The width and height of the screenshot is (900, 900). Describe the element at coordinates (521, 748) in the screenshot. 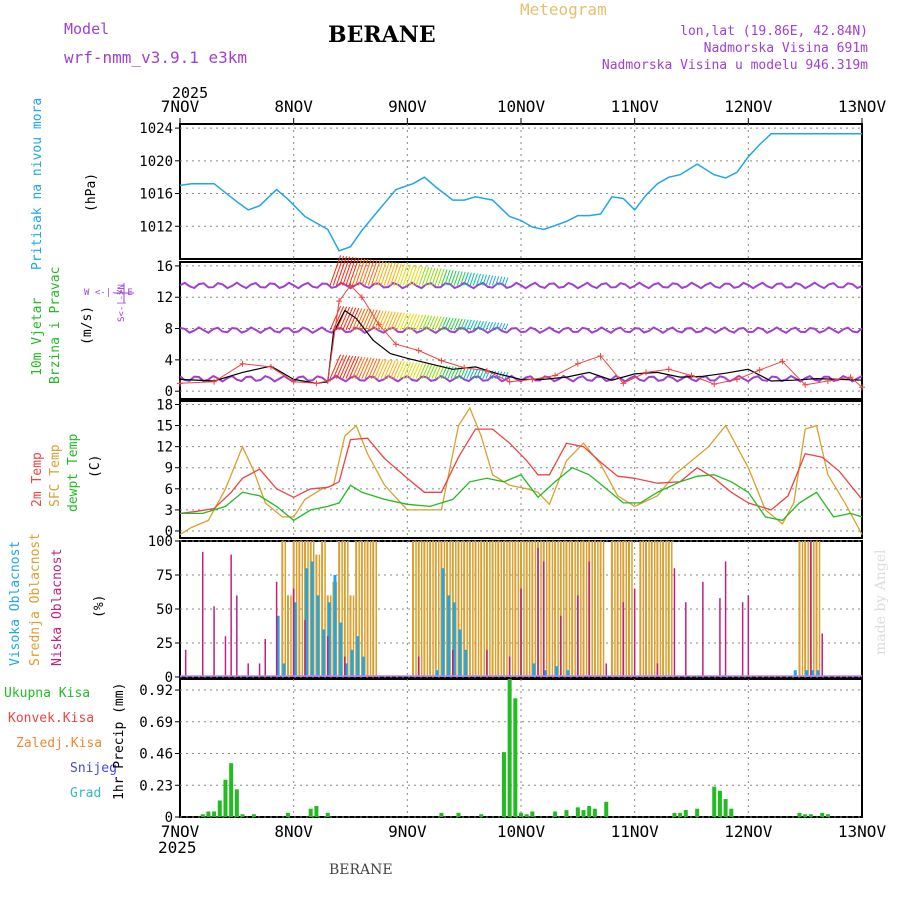

I see `panel-frame` at that location.